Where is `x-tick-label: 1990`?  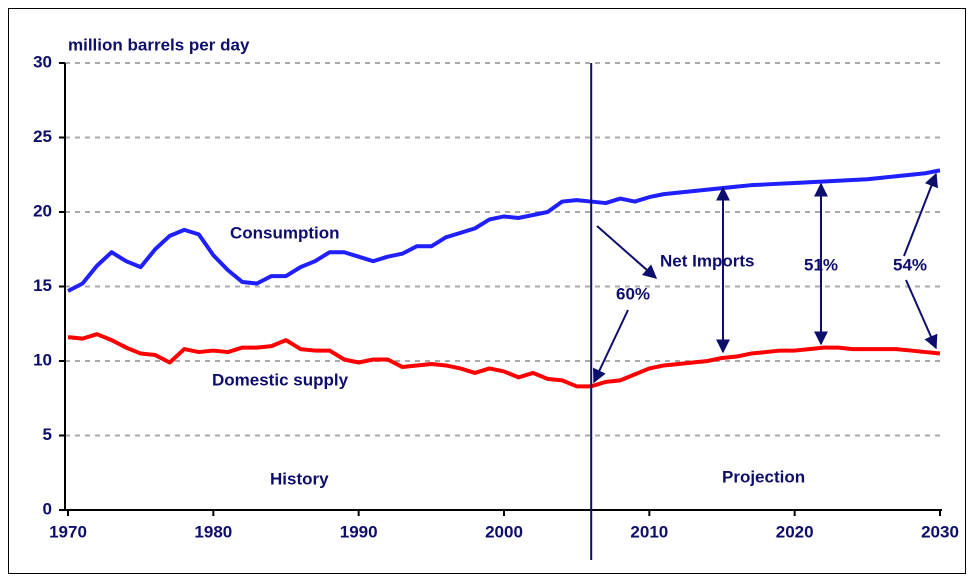 x-tick-label: 1990 is located at coordinates (359, 531).